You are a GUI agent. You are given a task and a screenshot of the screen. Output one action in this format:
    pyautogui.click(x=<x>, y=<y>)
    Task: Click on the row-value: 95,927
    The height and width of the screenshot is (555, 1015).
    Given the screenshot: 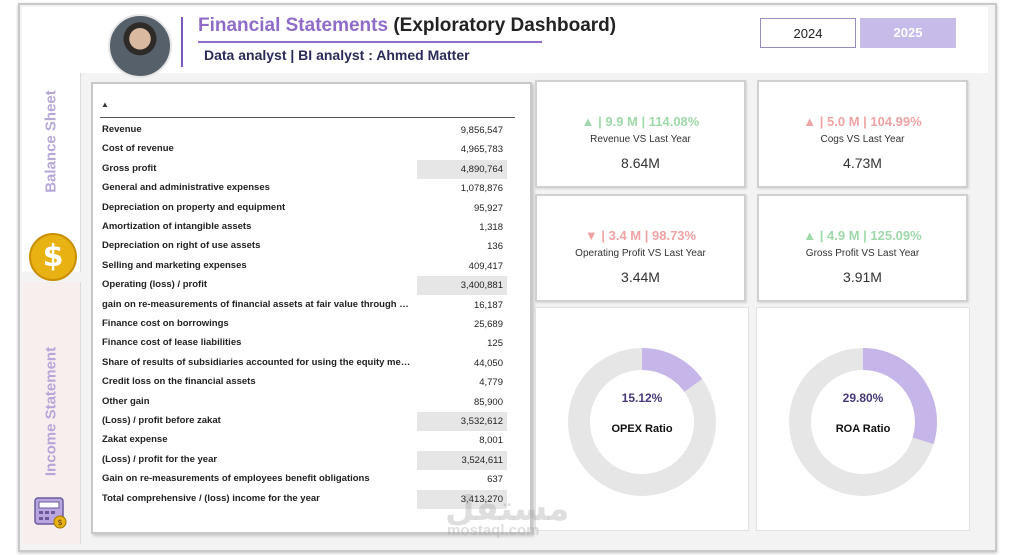 What is the action you would take?
    pyautogui.click(x=488, y=208)
    